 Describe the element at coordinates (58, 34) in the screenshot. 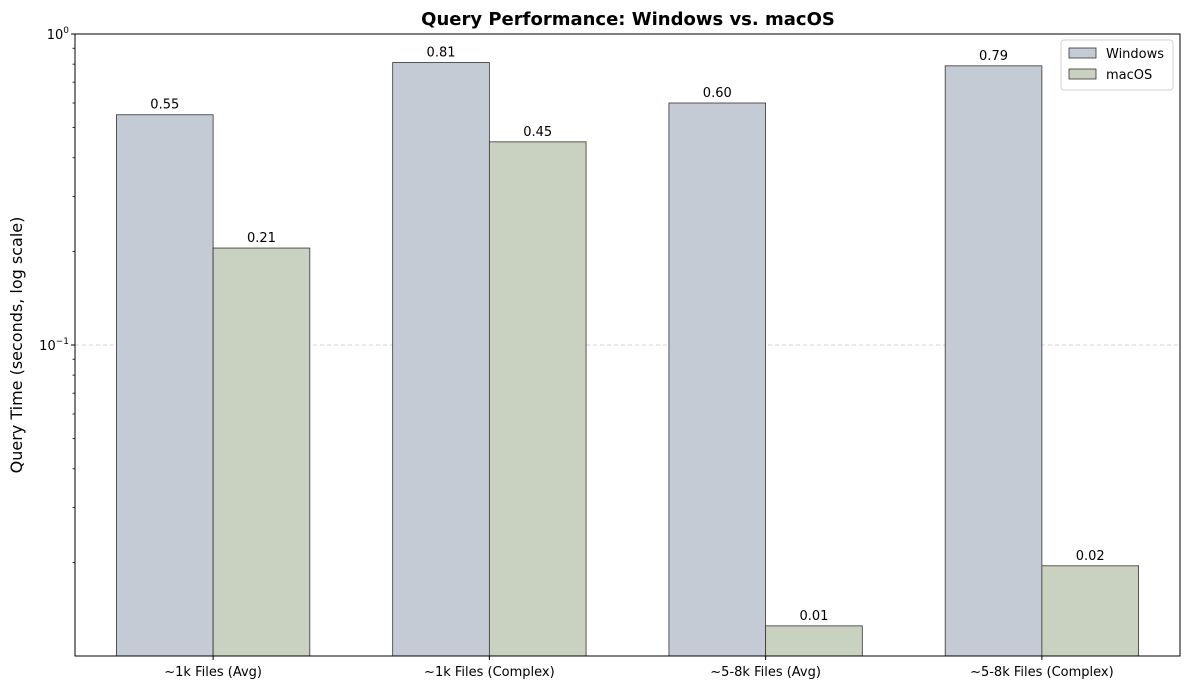

I see `y-tick-label: 10⁰` at that location.